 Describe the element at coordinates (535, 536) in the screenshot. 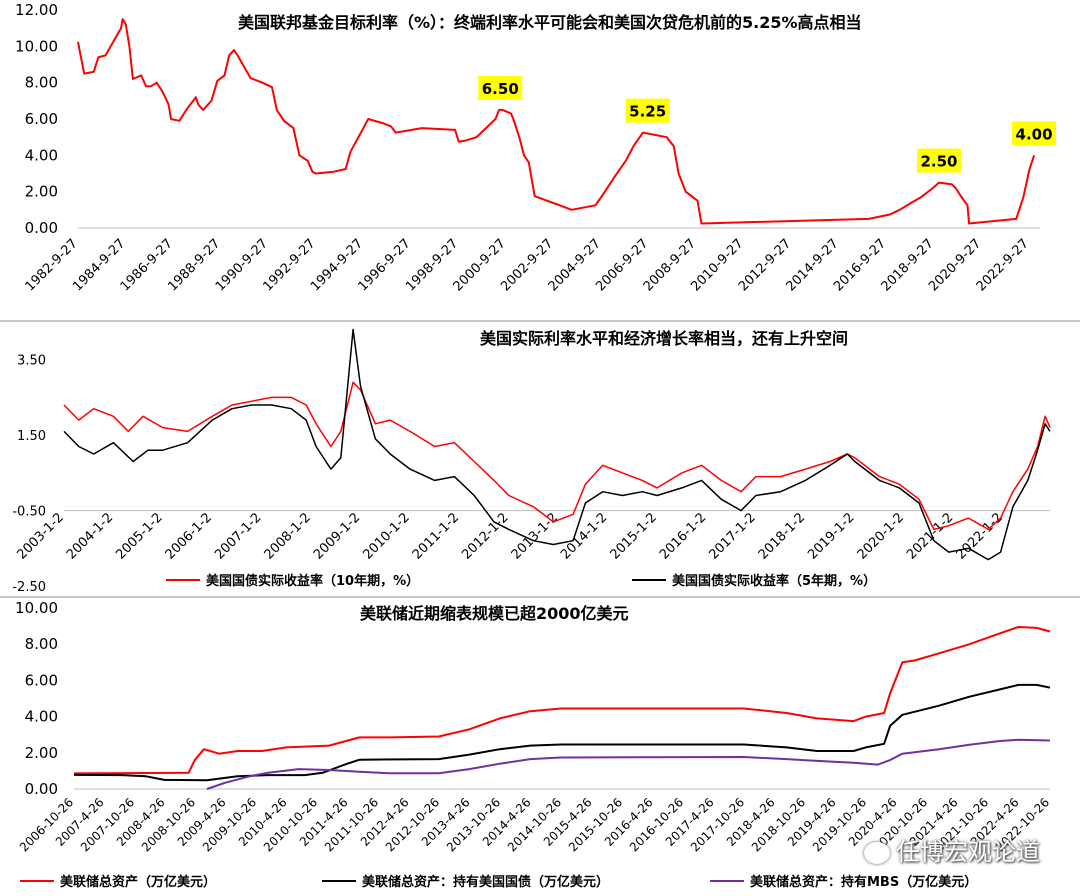

I see `x-tick-label: 2013-1-2` at that location.